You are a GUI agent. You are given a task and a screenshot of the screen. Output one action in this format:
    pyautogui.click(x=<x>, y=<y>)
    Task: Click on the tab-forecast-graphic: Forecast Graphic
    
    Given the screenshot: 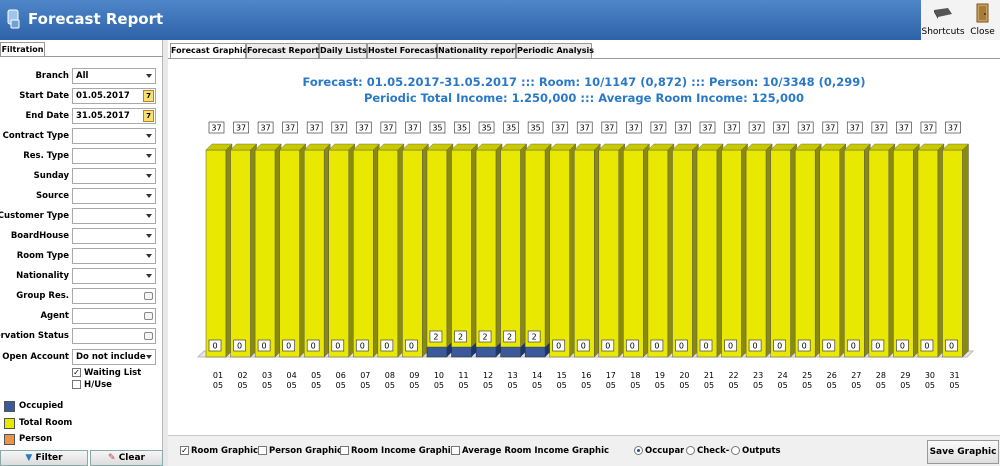 What is the action you would take?
    pyautogui.click(x=208, y=50)
    